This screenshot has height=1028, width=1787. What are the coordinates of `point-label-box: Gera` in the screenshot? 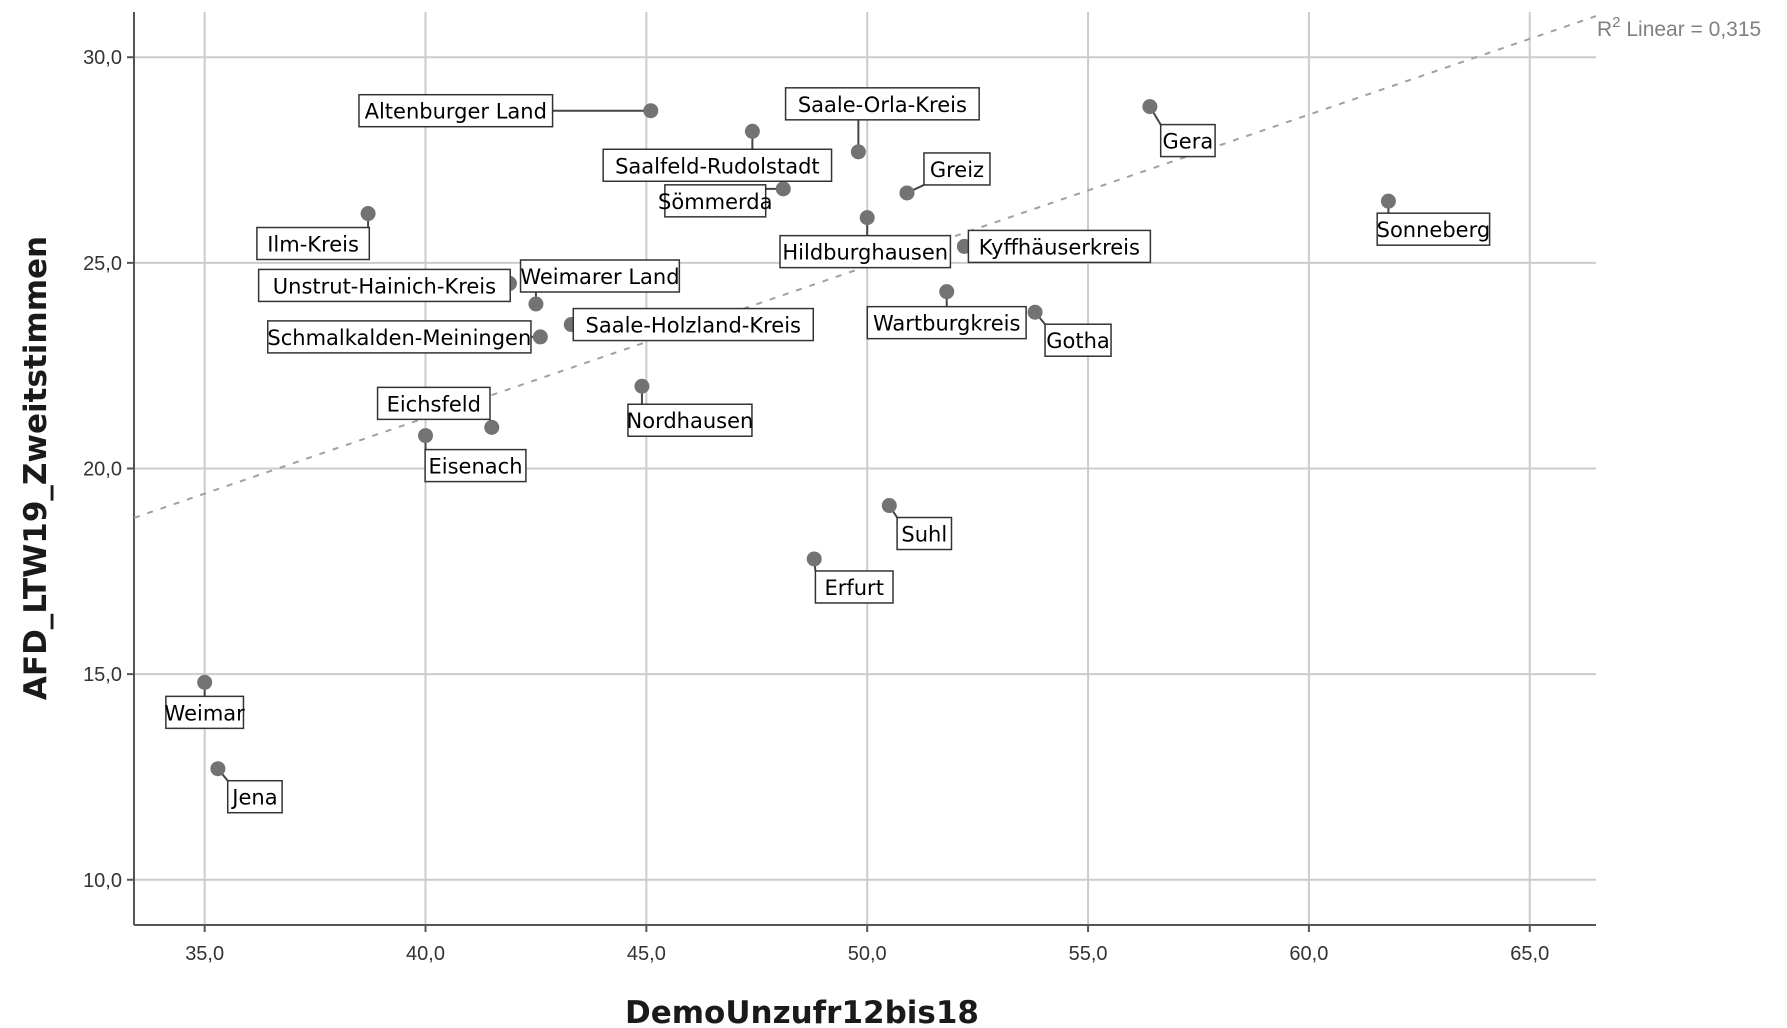 It's located at (1187, 140).